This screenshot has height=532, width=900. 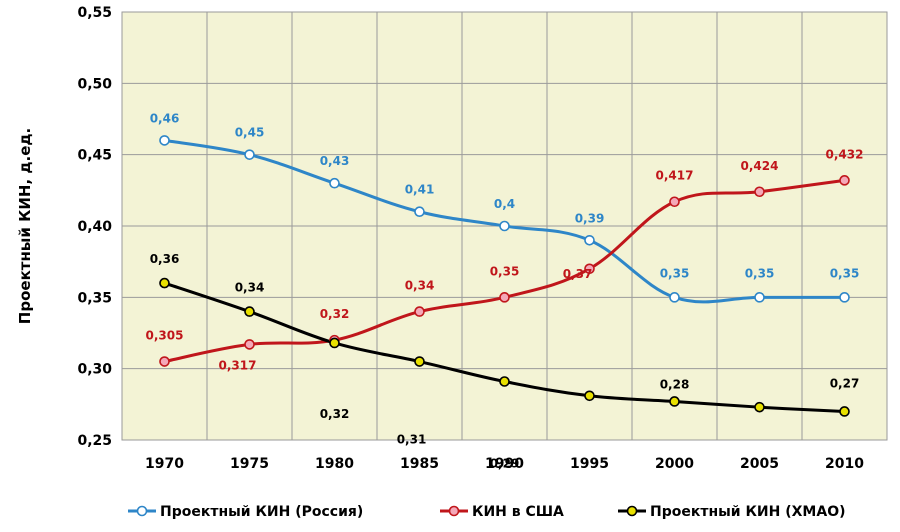 I want to click on x-tick-label: 1980, so click(x=334, y=464).